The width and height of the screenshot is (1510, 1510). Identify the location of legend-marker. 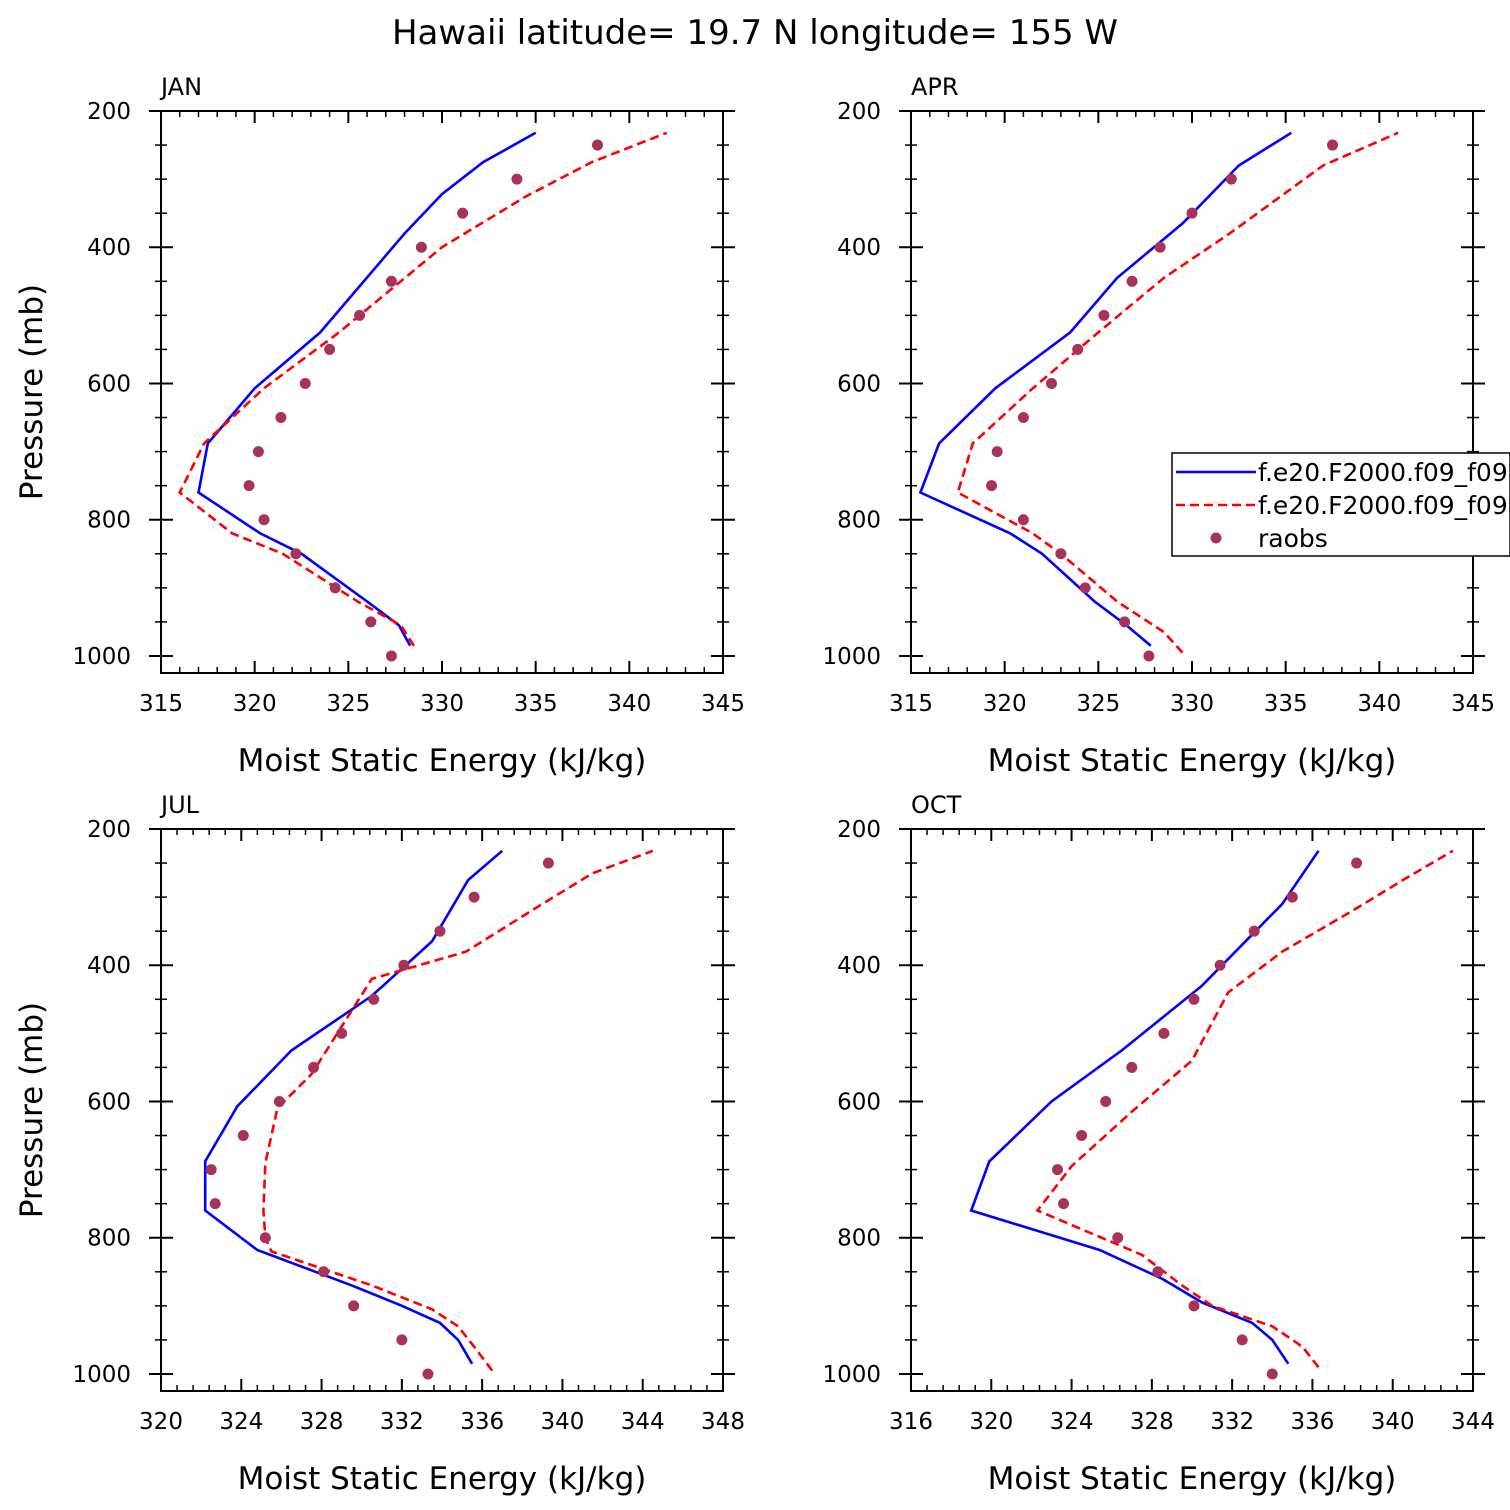
(1216, 538).